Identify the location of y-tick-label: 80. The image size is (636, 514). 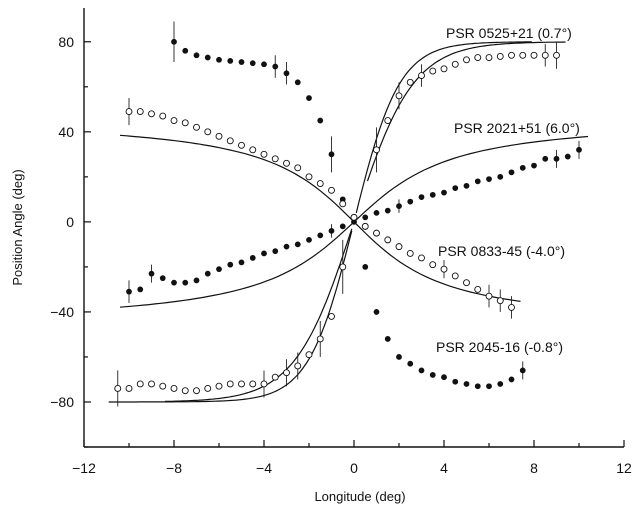
(66, 42).